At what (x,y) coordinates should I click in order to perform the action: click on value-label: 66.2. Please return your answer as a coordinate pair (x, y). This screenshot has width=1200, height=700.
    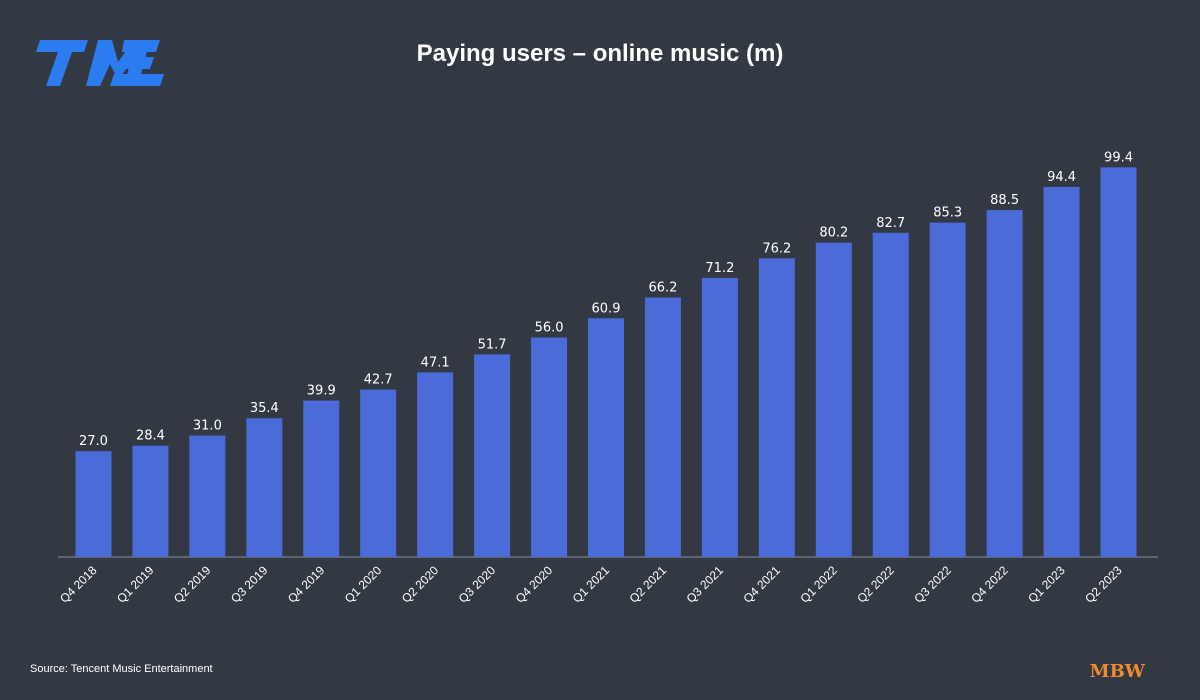
    Looking at the image, I should click on (662, 287).